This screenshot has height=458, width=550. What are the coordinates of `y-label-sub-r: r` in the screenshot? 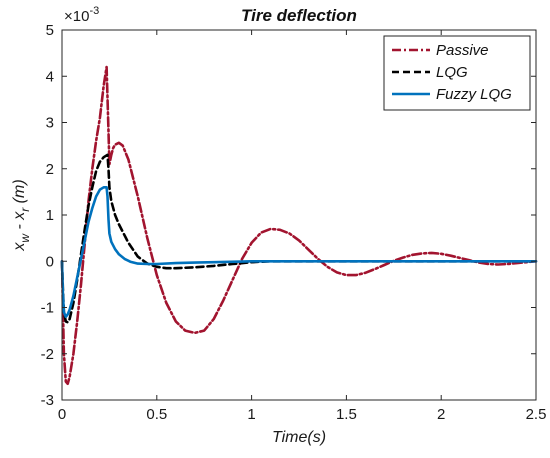 It's located at (25, 209).